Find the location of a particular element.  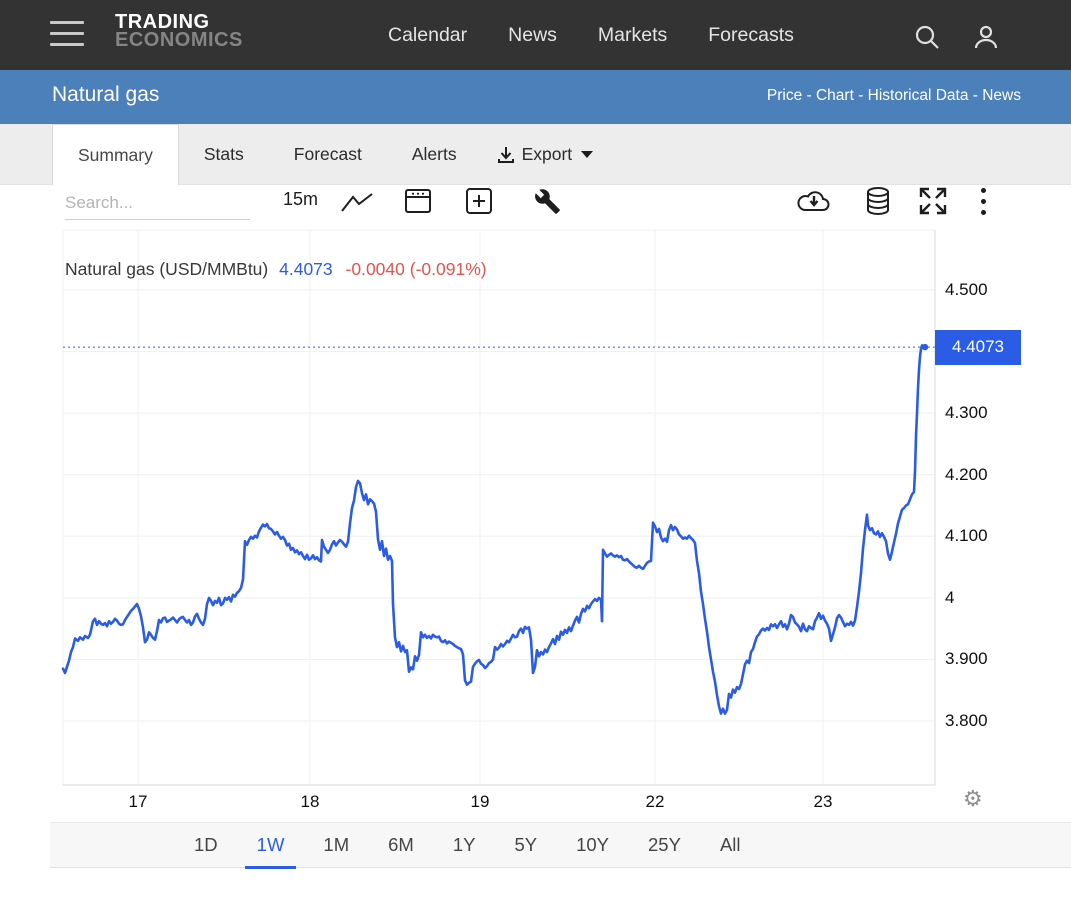

y-axis-label-4.200: 4.200 is located at coordinates (966, 474).